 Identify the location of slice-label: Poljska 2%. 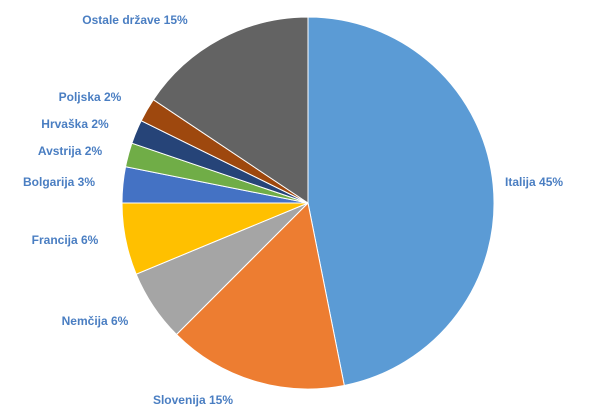
(90, 97).